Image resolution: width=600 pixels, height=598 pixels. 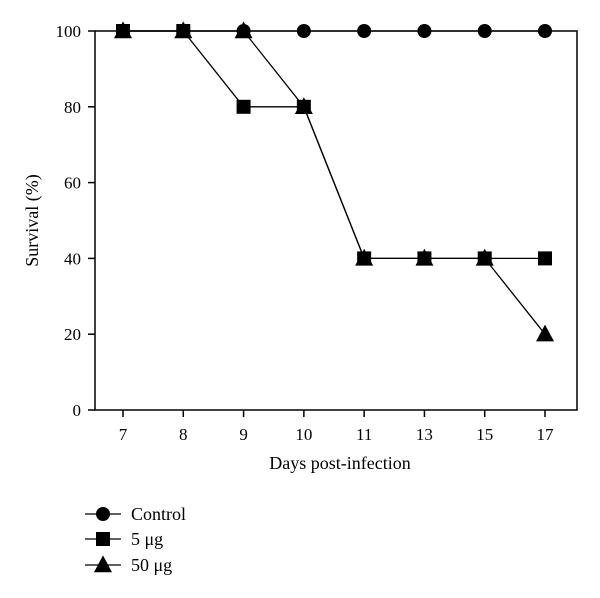 I want to click on y-tick-label: 100, so click(x=69, y=31).